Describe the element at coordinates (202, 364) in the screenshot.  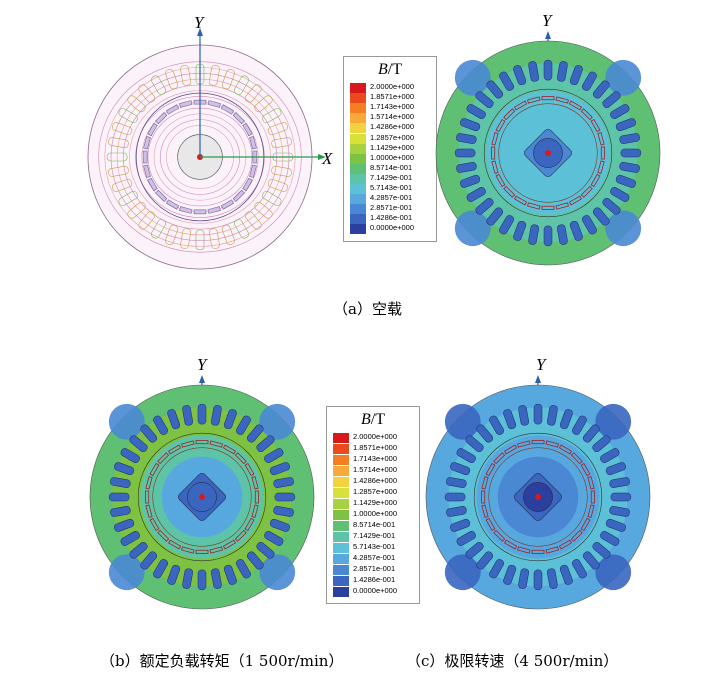
I see `y-axis-label-b: Y` at that location.